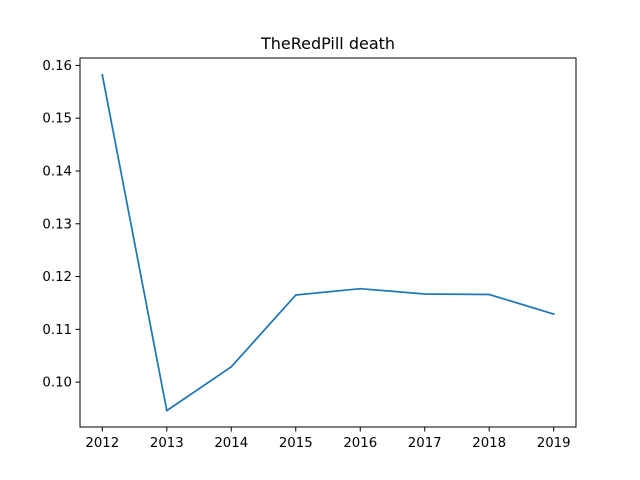 Image resolution: width=640 pixels, height=480 pixels. What do you see at coordinates (296, 443) in the screenshot?
I see `x-tick-label: 2015` at bounding box center [296, 443].